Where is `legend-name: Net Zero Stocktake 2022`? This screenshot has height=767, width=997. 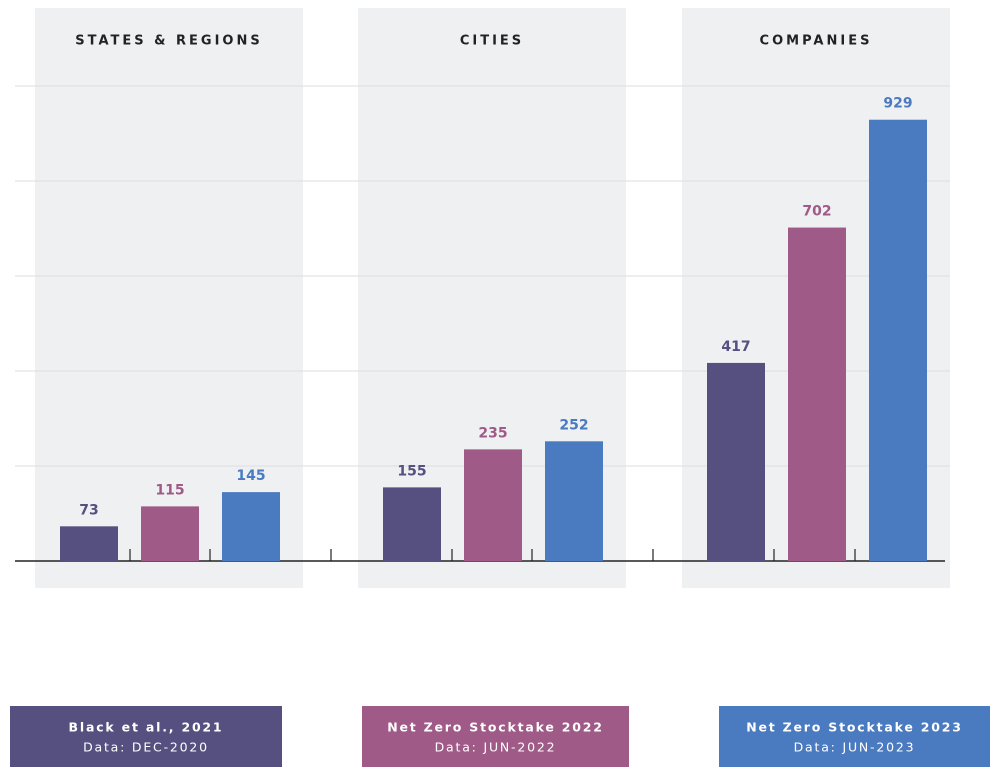 legend-name: Net Zero Stocktake 2022 is located at coordinates (495, 727).